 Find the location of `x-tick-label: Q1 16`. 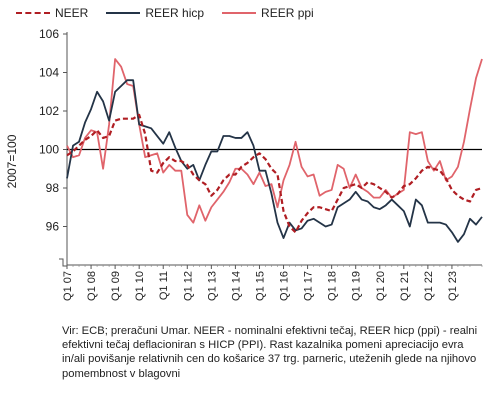

x-tick-label: Q1 16 is located at coordinates (285, 286).